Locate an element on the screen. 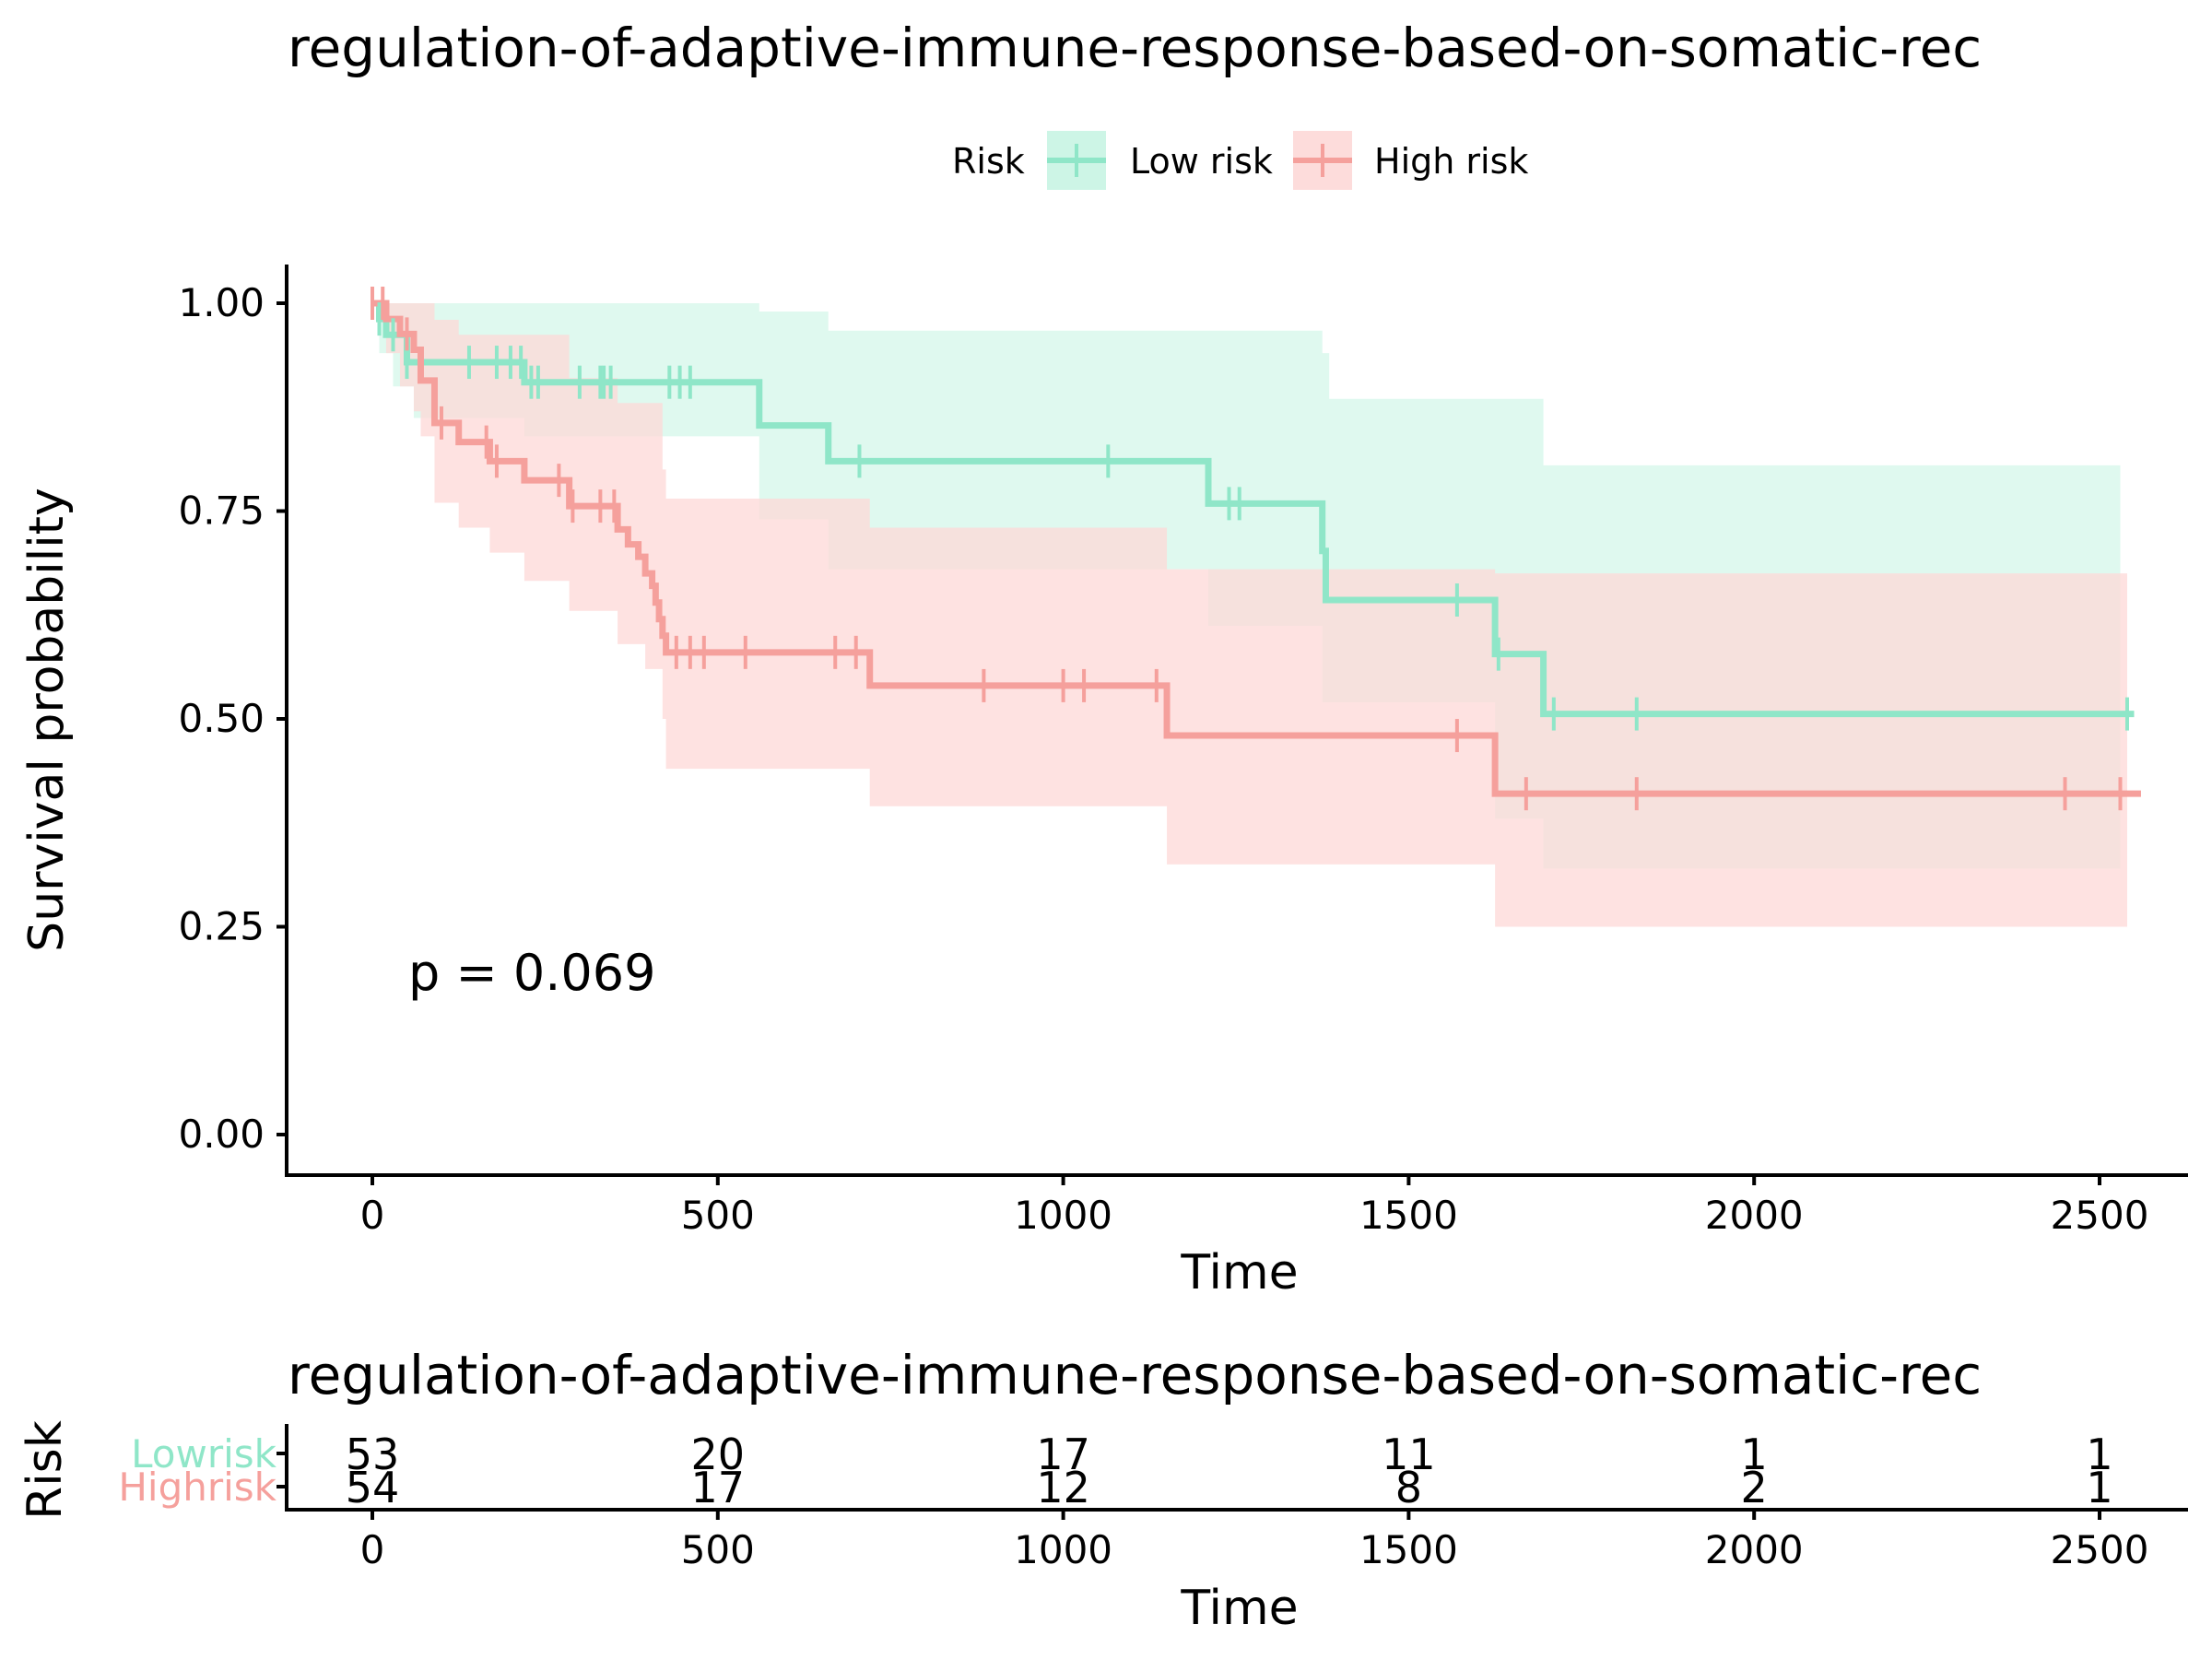  legend: Risk Low risk High risk is located at coordinates (1240, 160).